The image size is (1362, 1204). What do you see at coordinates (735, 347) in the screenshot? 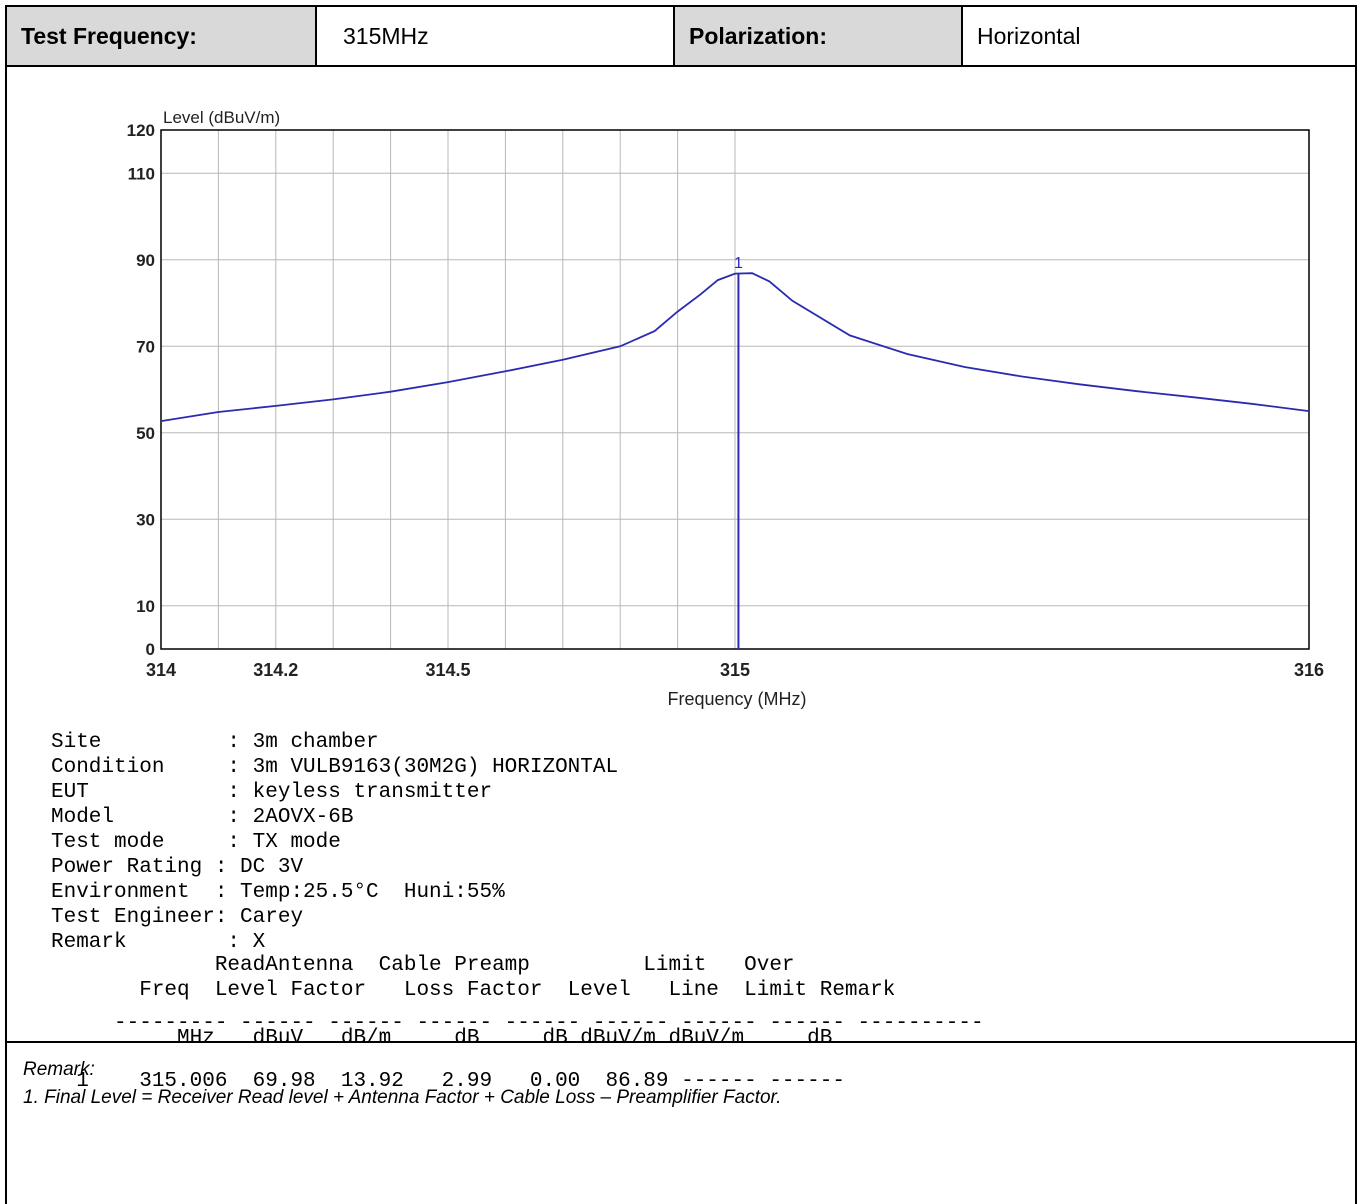
I see `series-line` at bounding box center [735, 347].